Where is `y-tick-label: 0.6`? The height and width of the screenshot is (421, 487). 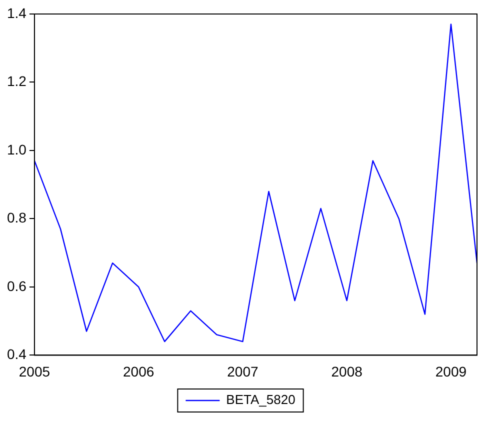
y-tick-label: 0.6 is located at coordinates (16, 286).